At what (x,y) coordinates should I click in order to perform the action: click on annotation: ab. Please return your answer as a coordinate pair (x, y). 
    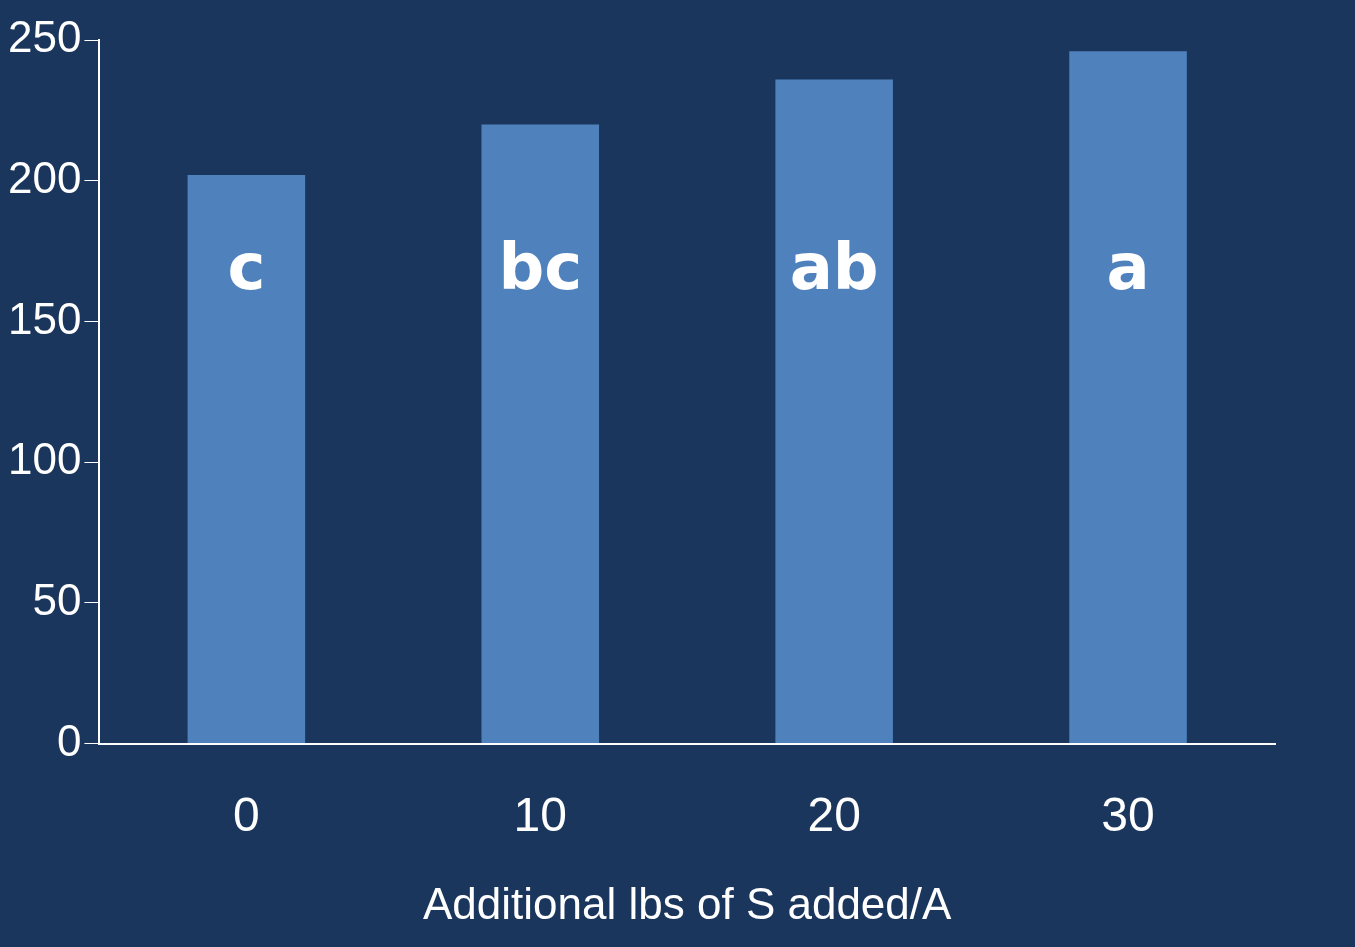
    Looking at the image, I should click on (834, 266).